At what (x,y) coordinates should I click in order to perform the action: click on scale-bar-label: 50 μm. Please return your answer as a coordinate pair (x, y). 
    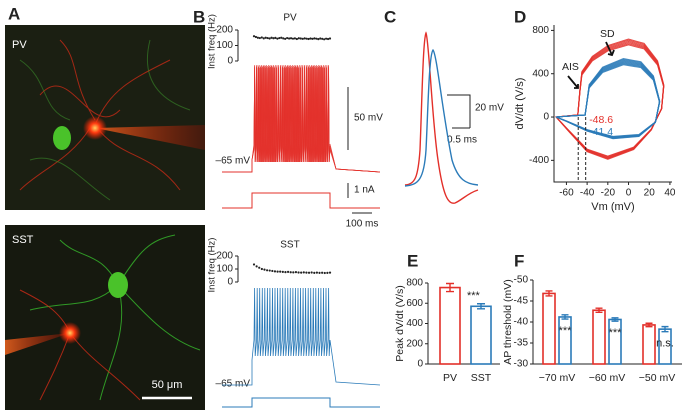
    Looking at the image, I should click on (167, 385).